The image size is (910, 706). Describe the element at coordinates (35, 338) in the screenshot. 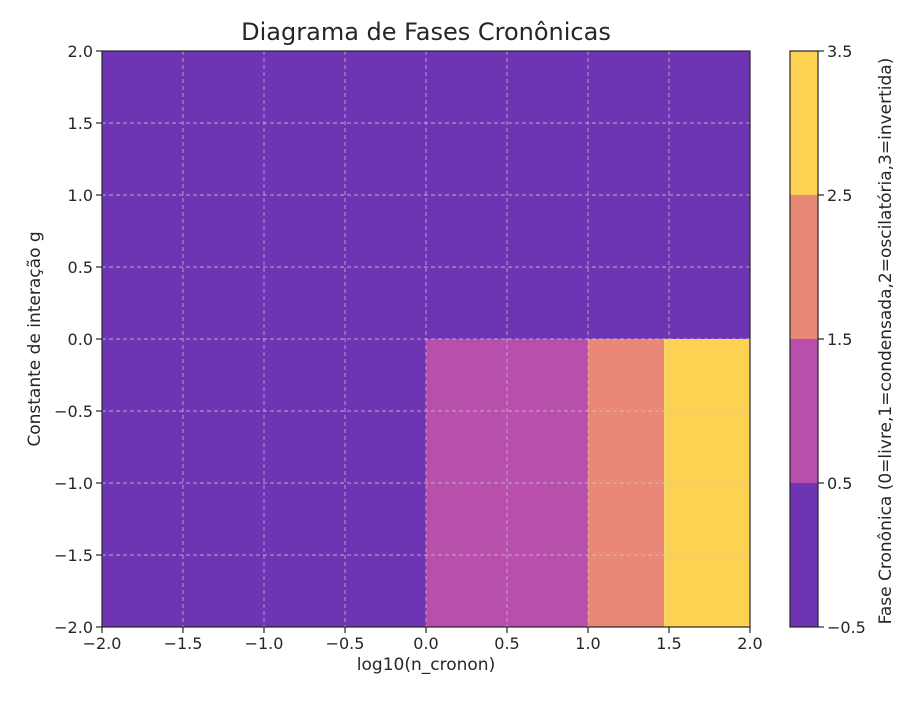

I see `y-axis-label: Constante de interação g` at that location.